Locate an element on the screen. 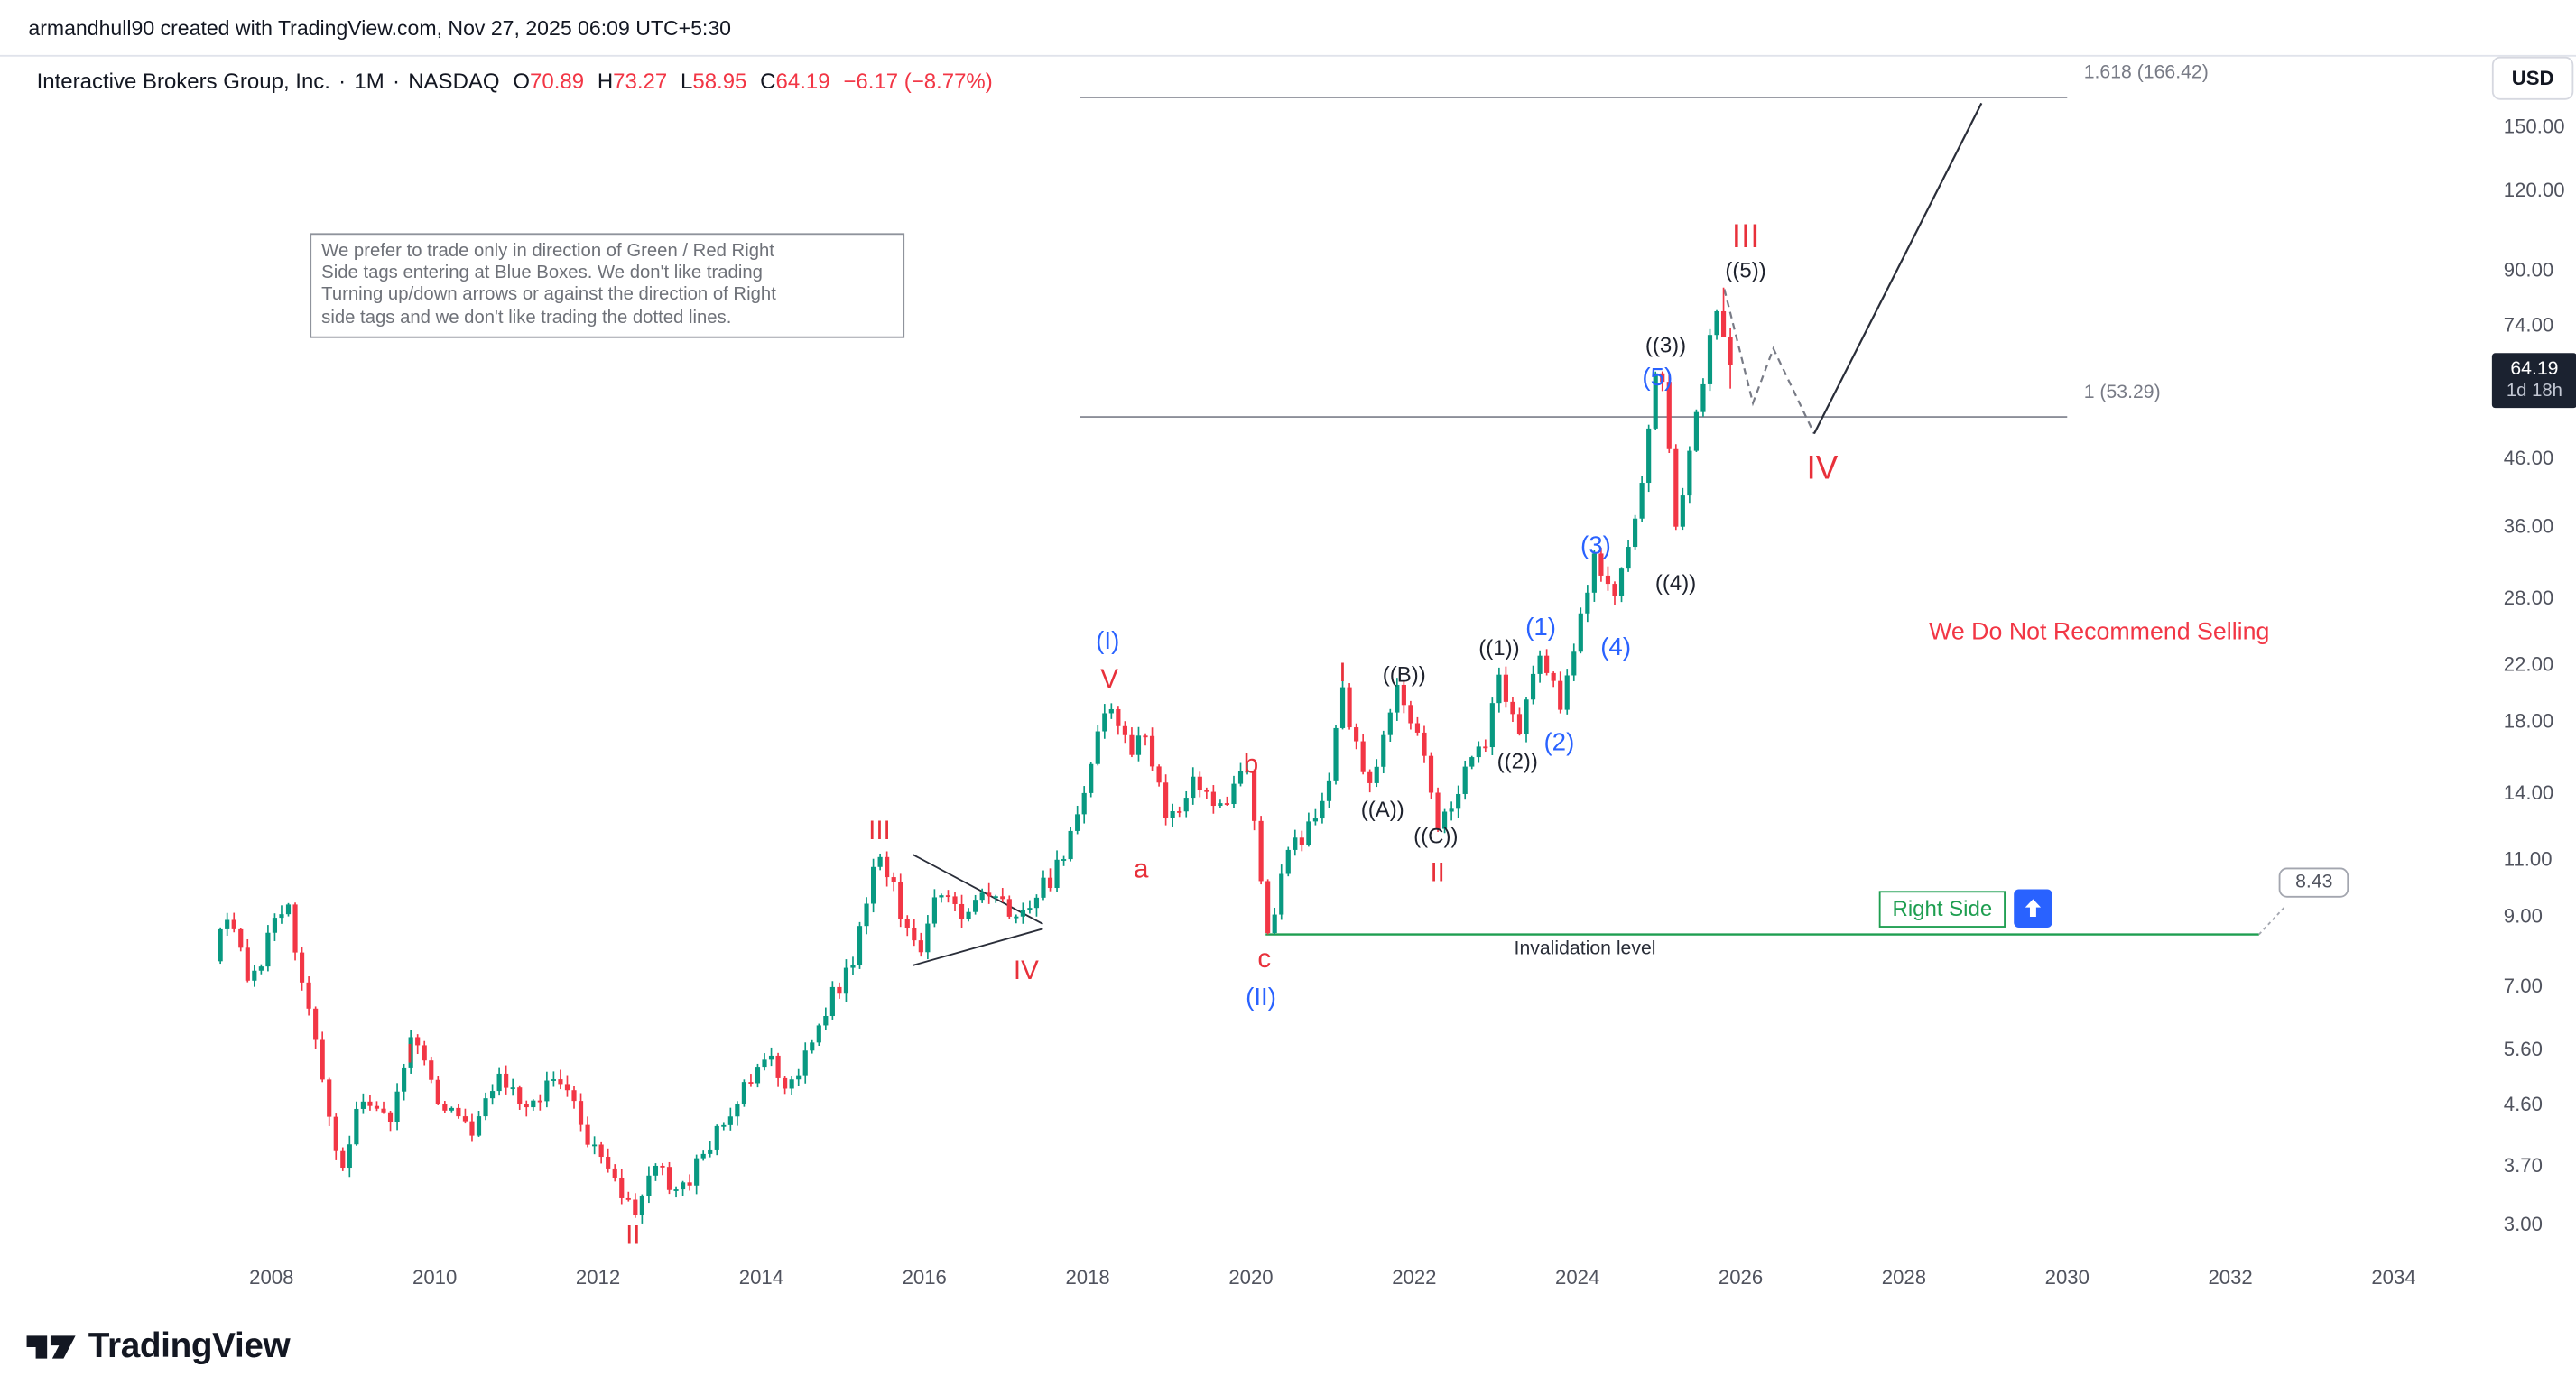 This screenshot has height=1395, width=2576. price-tag-connector is located at coordinates (2271, 922).